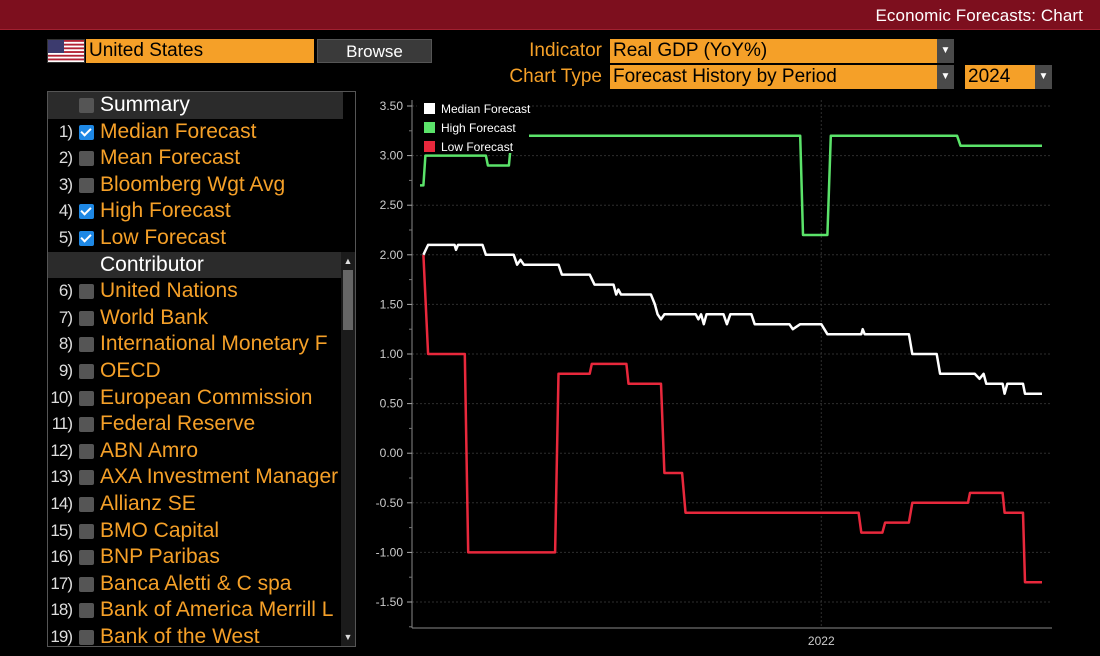  I want to click on summary-item: 2) Mean Forecast, so click(195, 158).